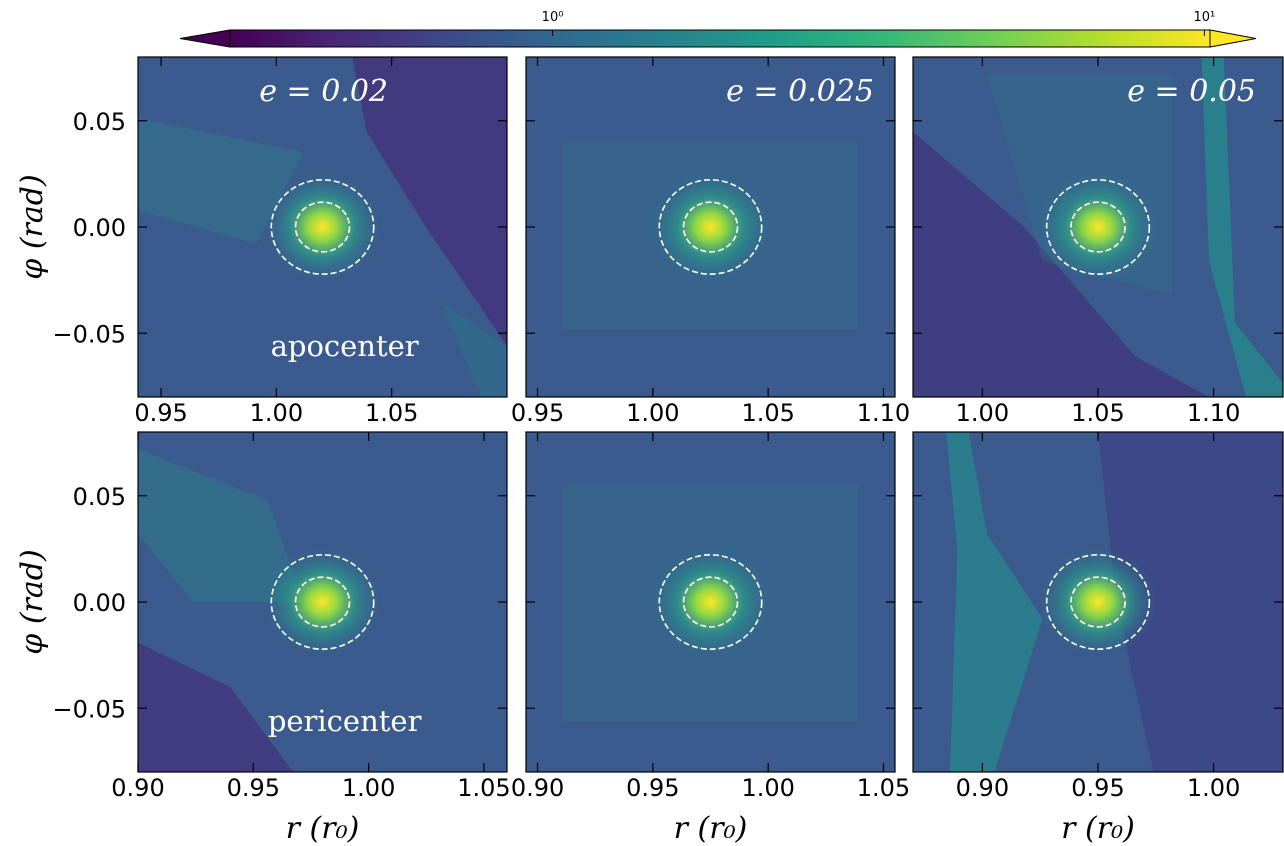  Describe the element at coordinates (1233, 38) in the screenshot. I see `colorbar-extend-high` at that location.